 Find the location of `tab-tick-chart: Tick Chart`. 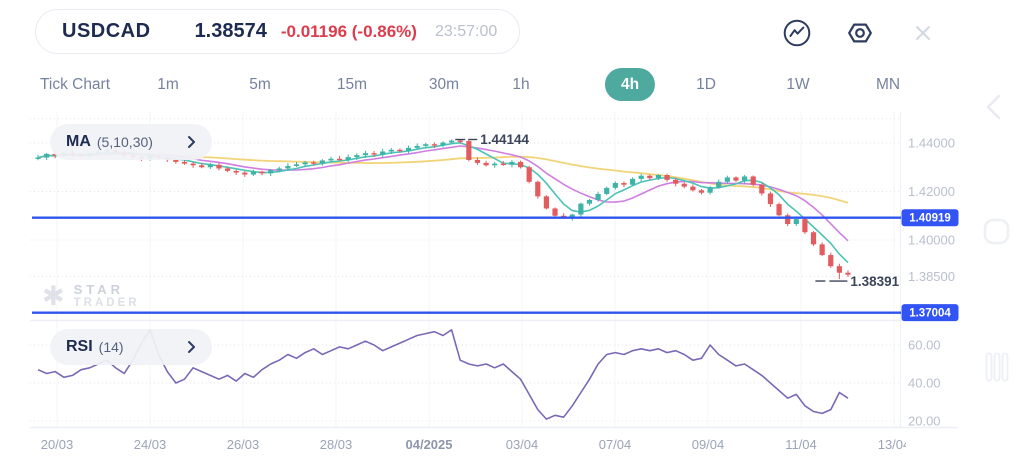

tab-tick-chart: Tick Chart is located at coordinates (75, 84).